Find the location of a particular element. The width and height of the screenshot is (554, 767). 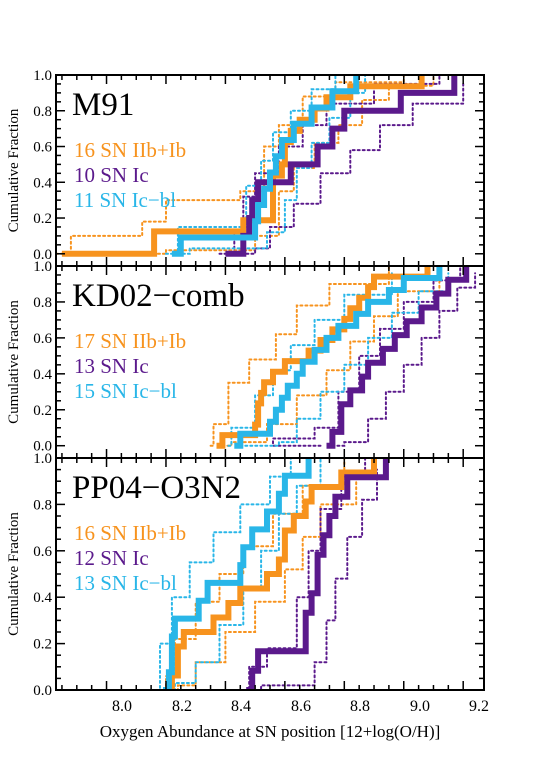

x-tick-label: 9.2 is located at coordinates (479, 706).